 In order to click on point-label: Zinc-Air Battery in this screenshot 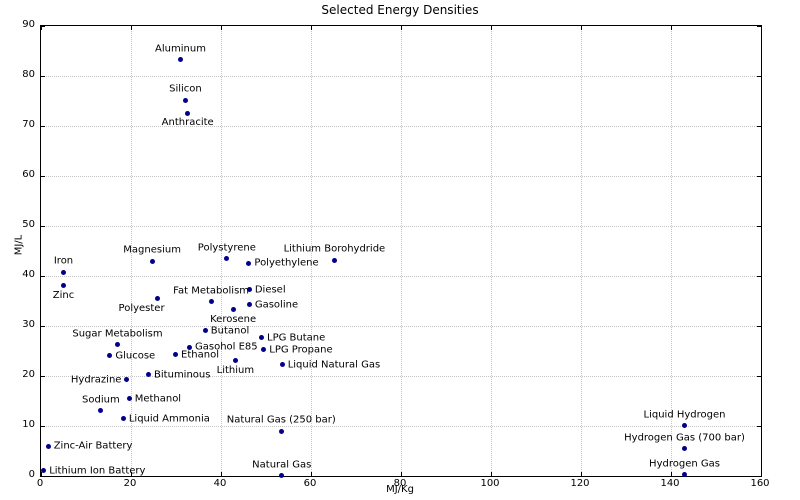, I will do `click(93, 446)`.